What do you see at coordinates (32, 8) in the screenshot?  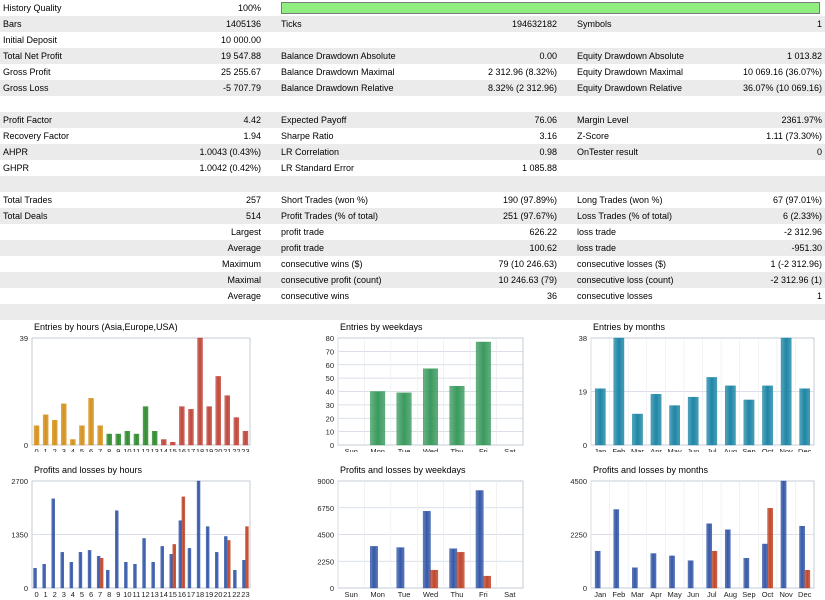 I see `stats-cell: History Quality` at bounding box center [32, 8].